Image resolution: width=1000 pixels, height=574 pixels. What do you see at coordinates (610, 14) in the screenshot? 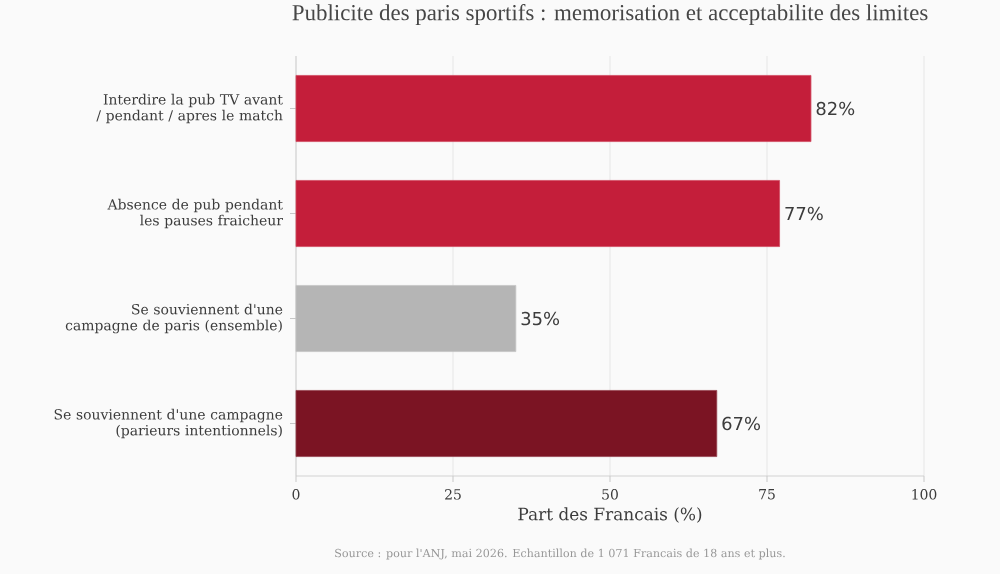
I see `chart-title: Publicite des paris sportifs : memorisation et acceptabilite des limites` at bounding box center [610, 14].